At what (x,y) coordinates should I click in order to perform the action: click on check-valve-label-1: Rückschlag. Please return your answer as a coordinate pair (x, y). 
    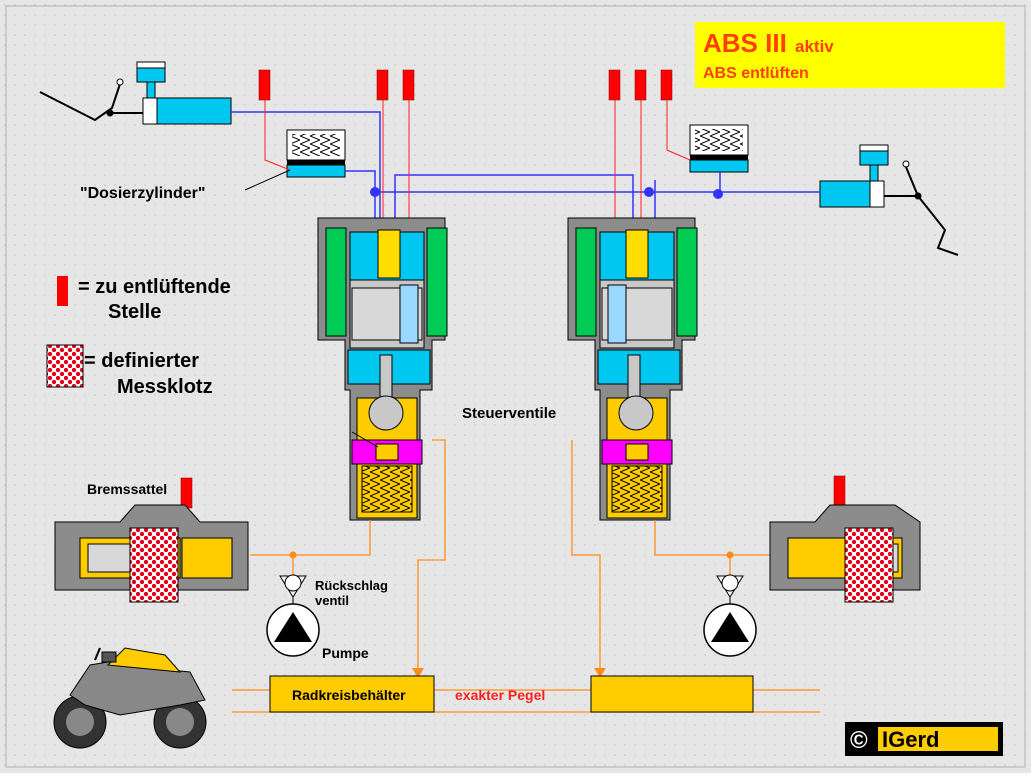
    Looking at the image, I should click on (351, 585).